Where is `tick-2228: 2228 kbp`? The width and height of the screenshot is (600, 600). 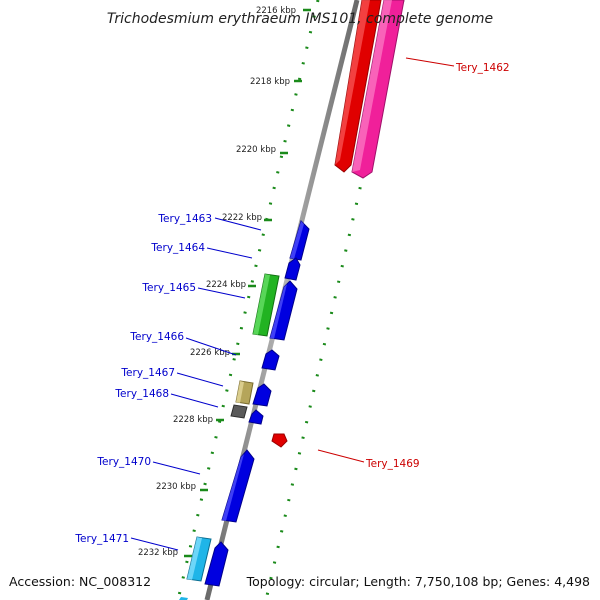 tick-2228: 2228 kbp is located at coordinates (198, 420).